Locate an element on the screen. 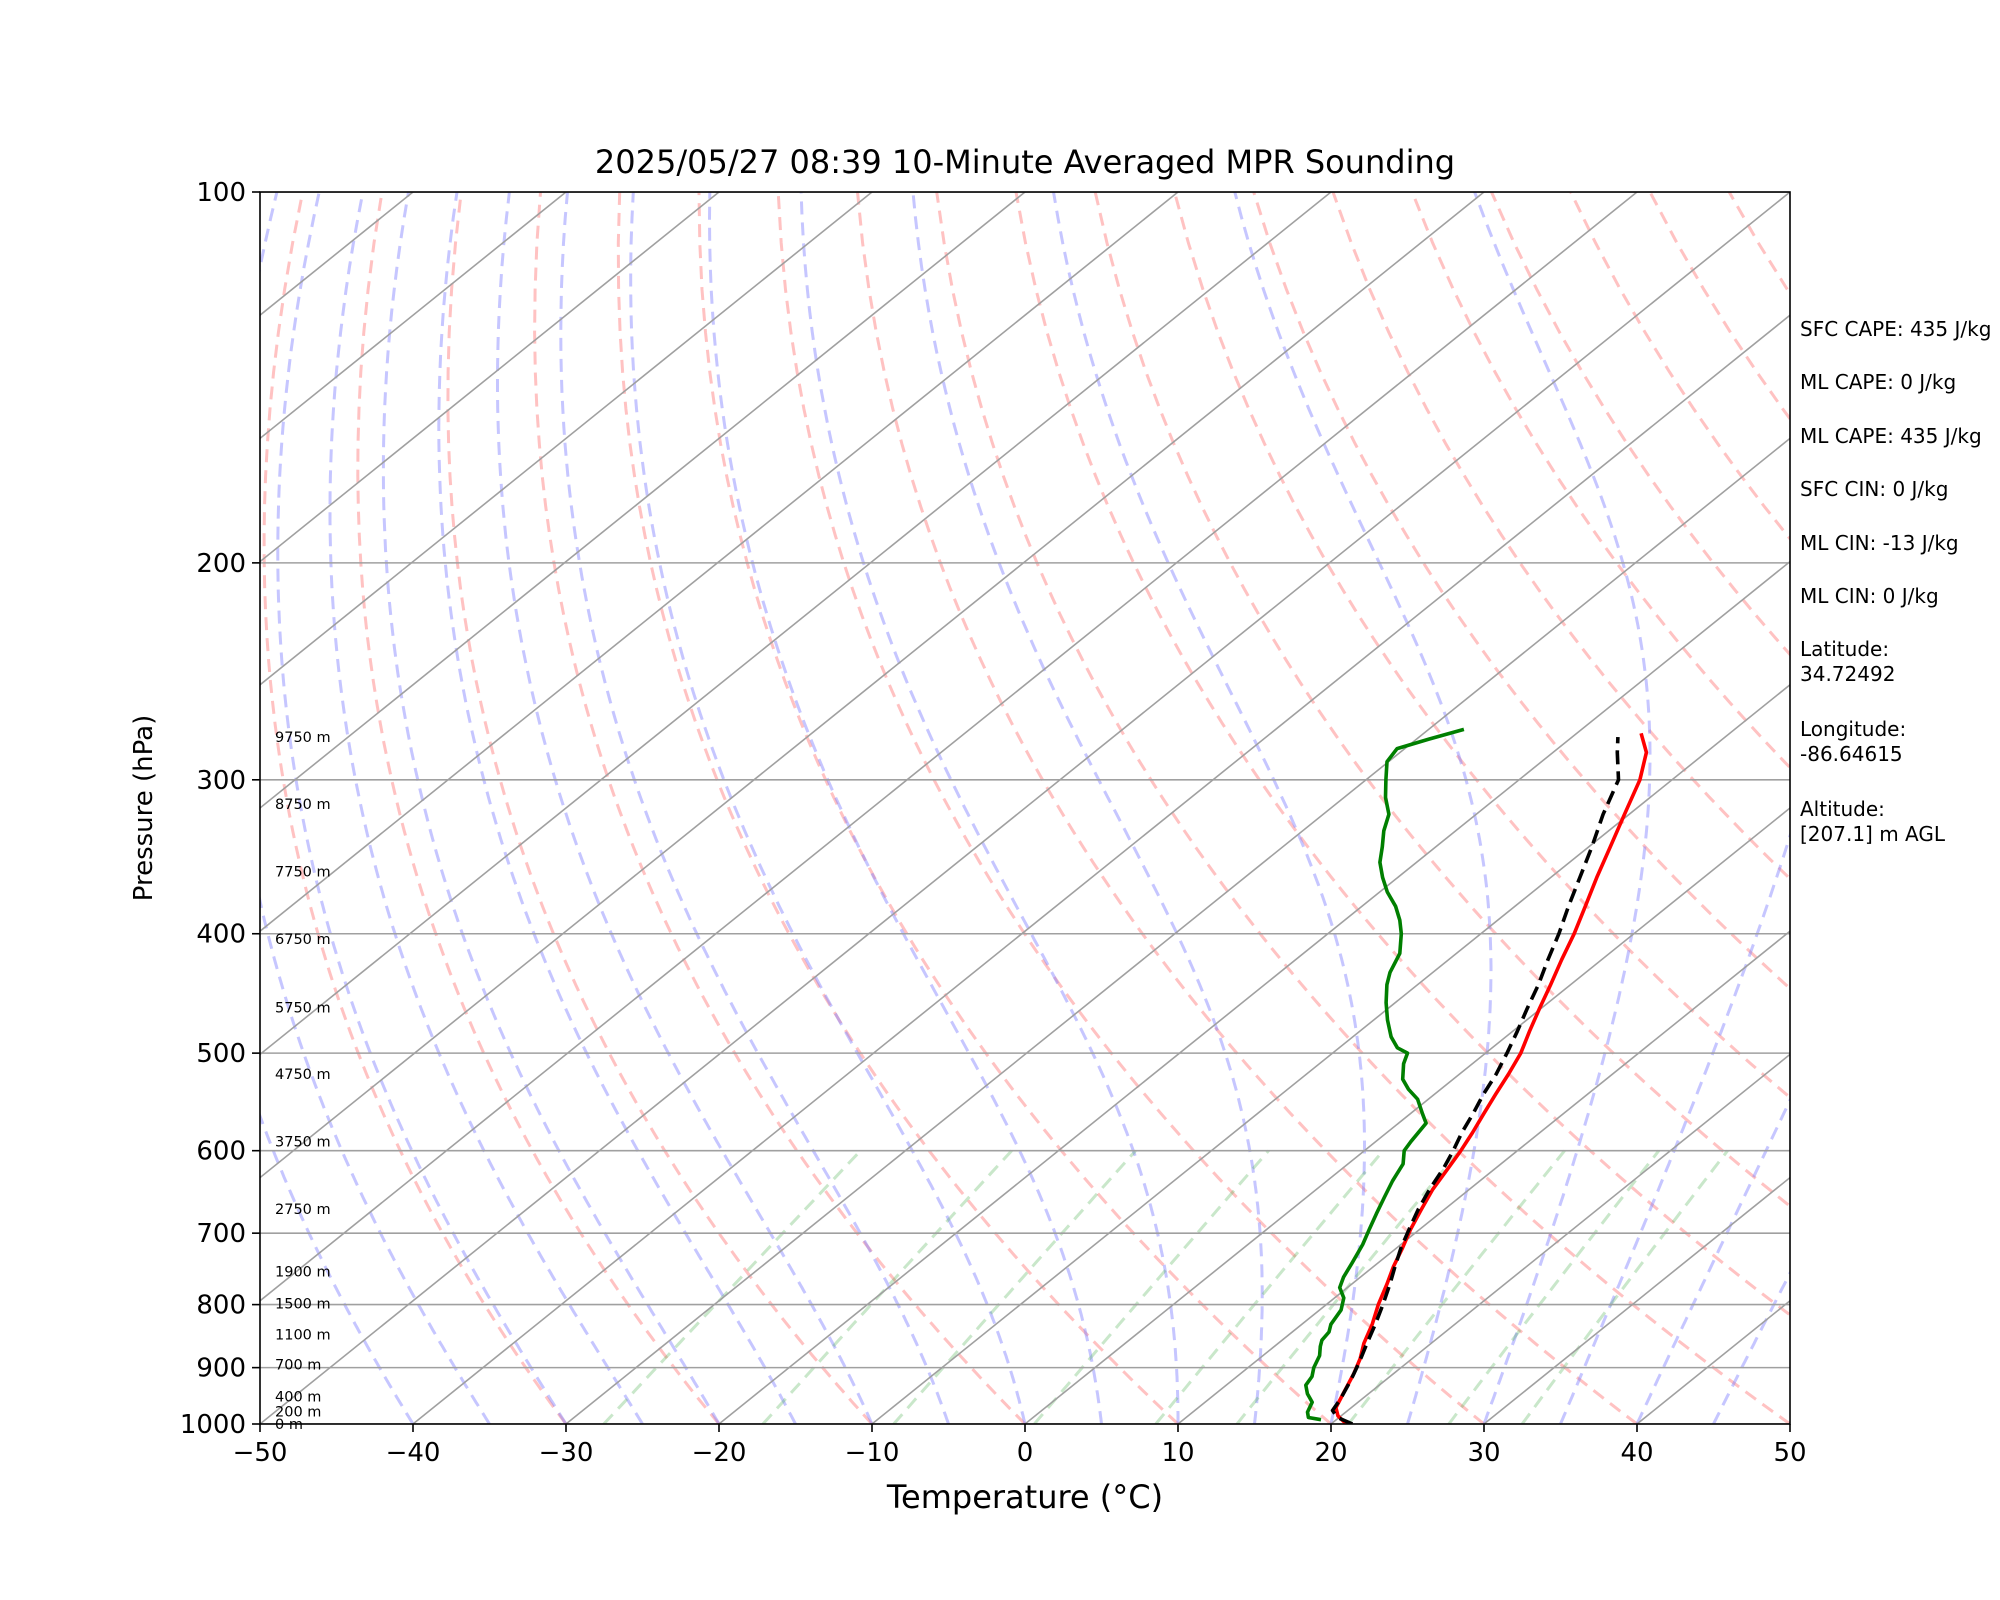  x-tick-label: −20 is located at coordinates (719, 1453).